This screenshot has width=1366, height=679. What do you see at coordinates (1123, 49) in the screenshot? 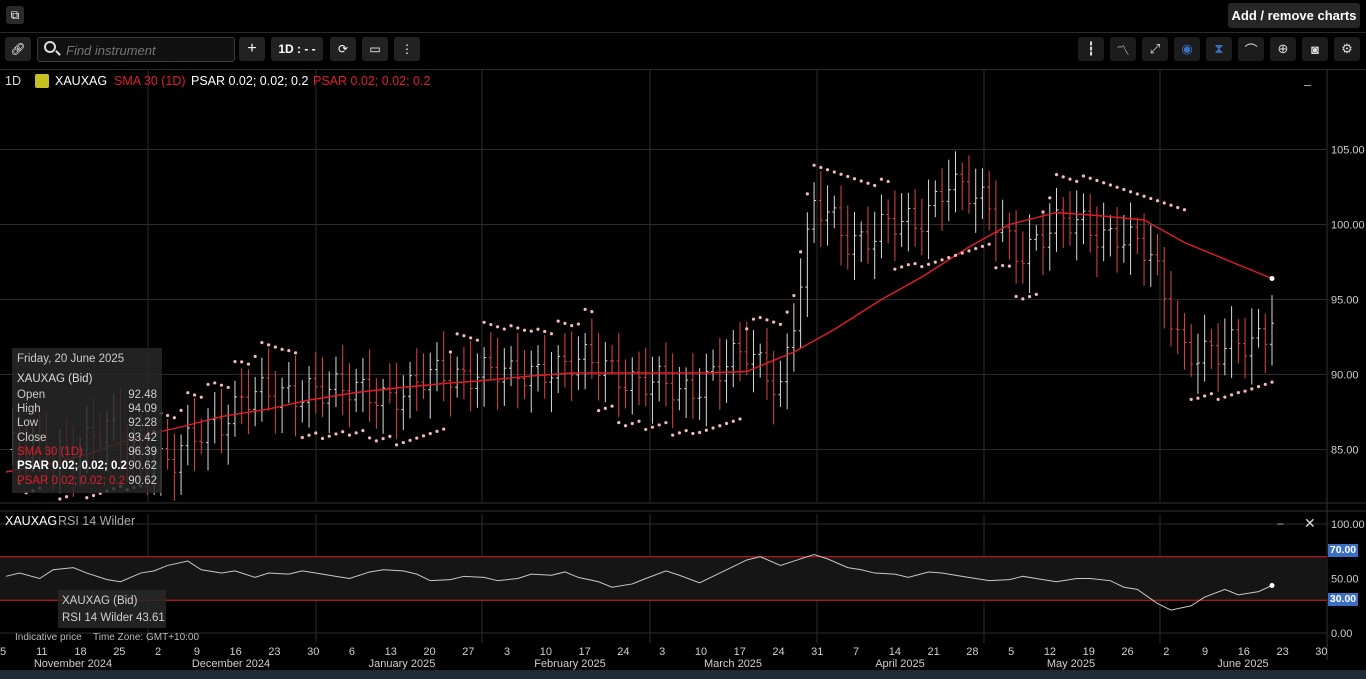
I see `indicator-icon: 〽` at bounding box center [1123, 49].